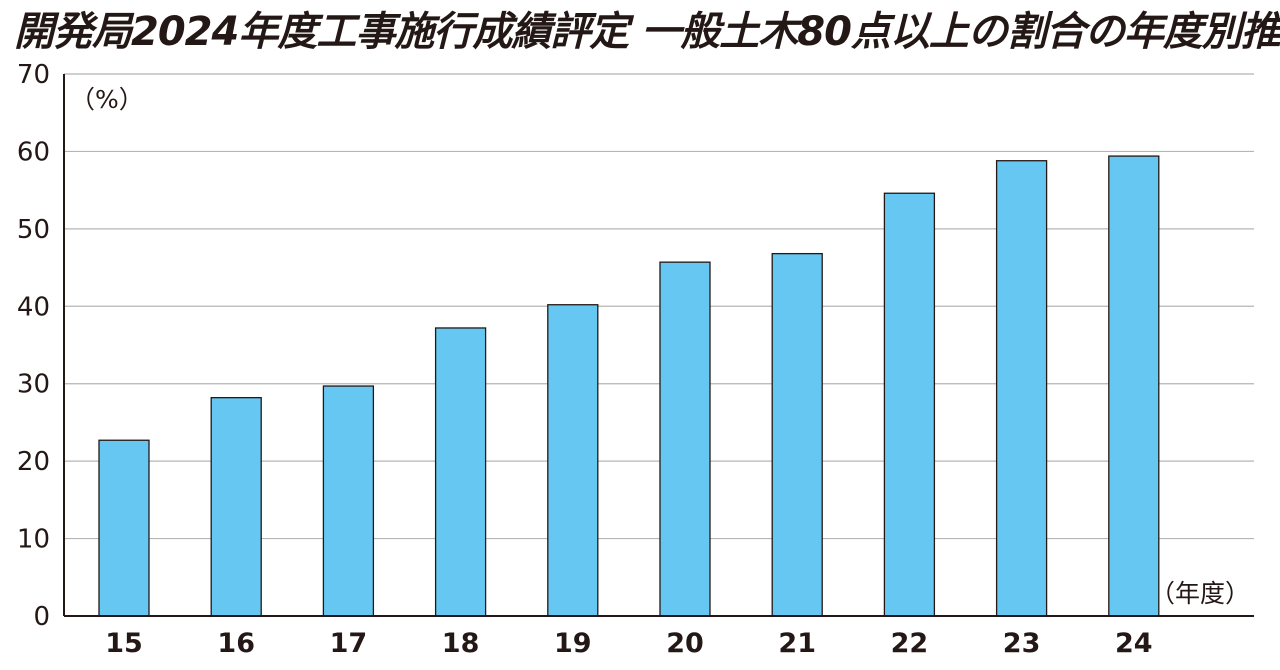 The width and height of the screenshot is (1280, 670). What do you see at coordinates (33, 540) in the screenshot?
I see `y-tick-label-10: 10` at bounding box center [33, 540].